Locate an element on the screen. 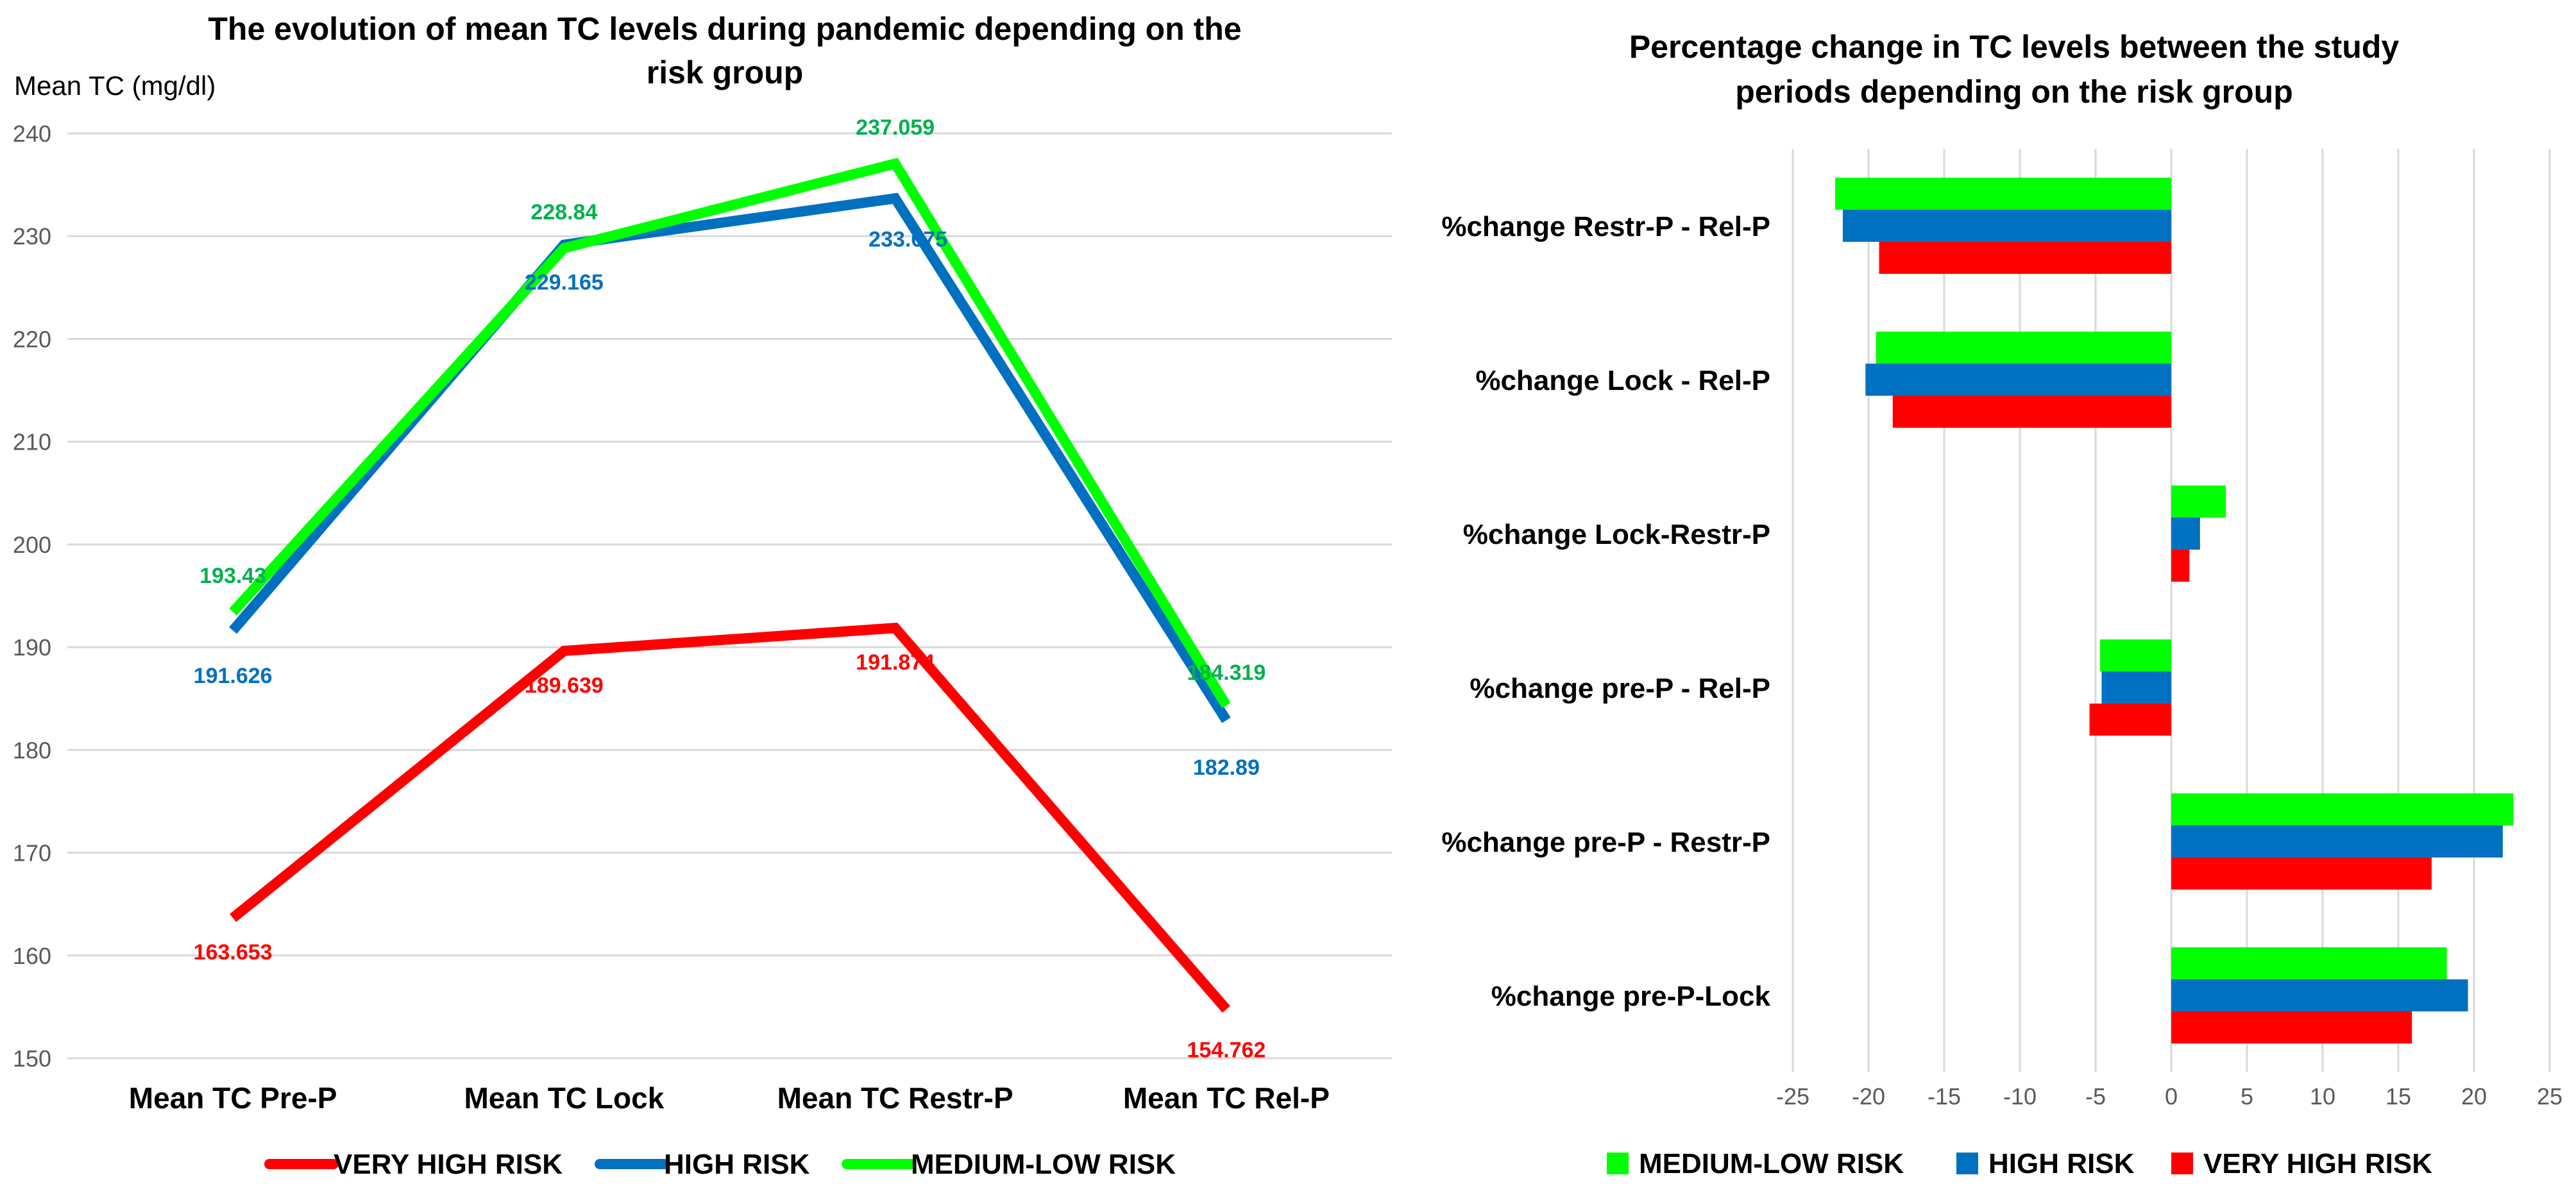  bar-chart-x-tick-label: -15 is located at coordinates (1944, 1096).